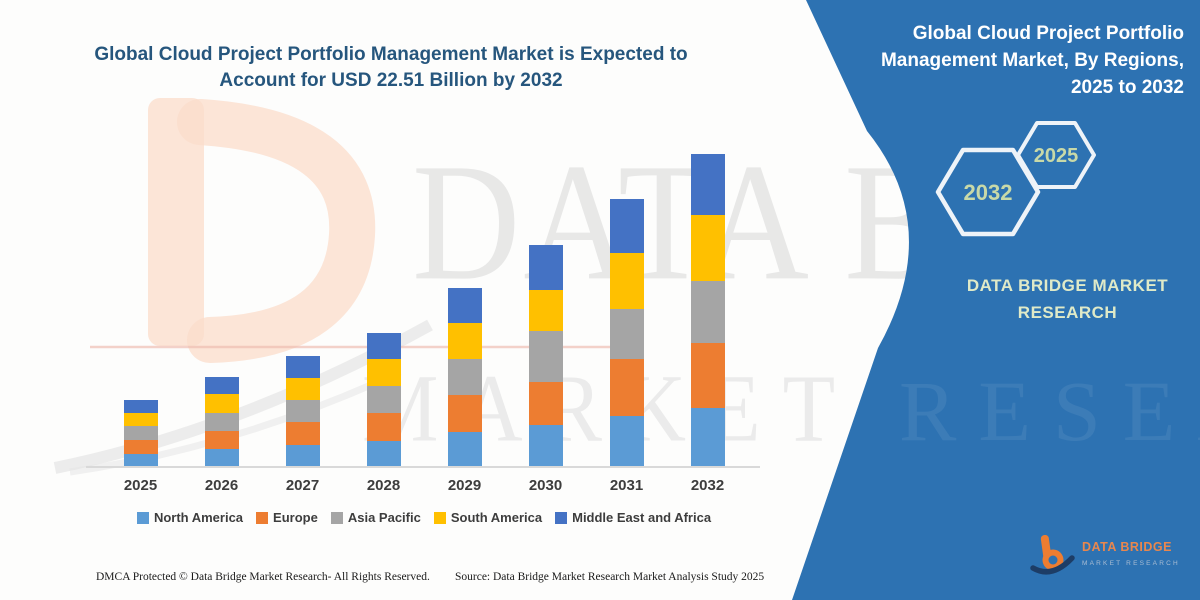 The image size is (1200, 600). What do you see at coordinates (464, 449) in the screenshot?
I see `bar-segment-2029-north-america` at bounding box center [464, 449].